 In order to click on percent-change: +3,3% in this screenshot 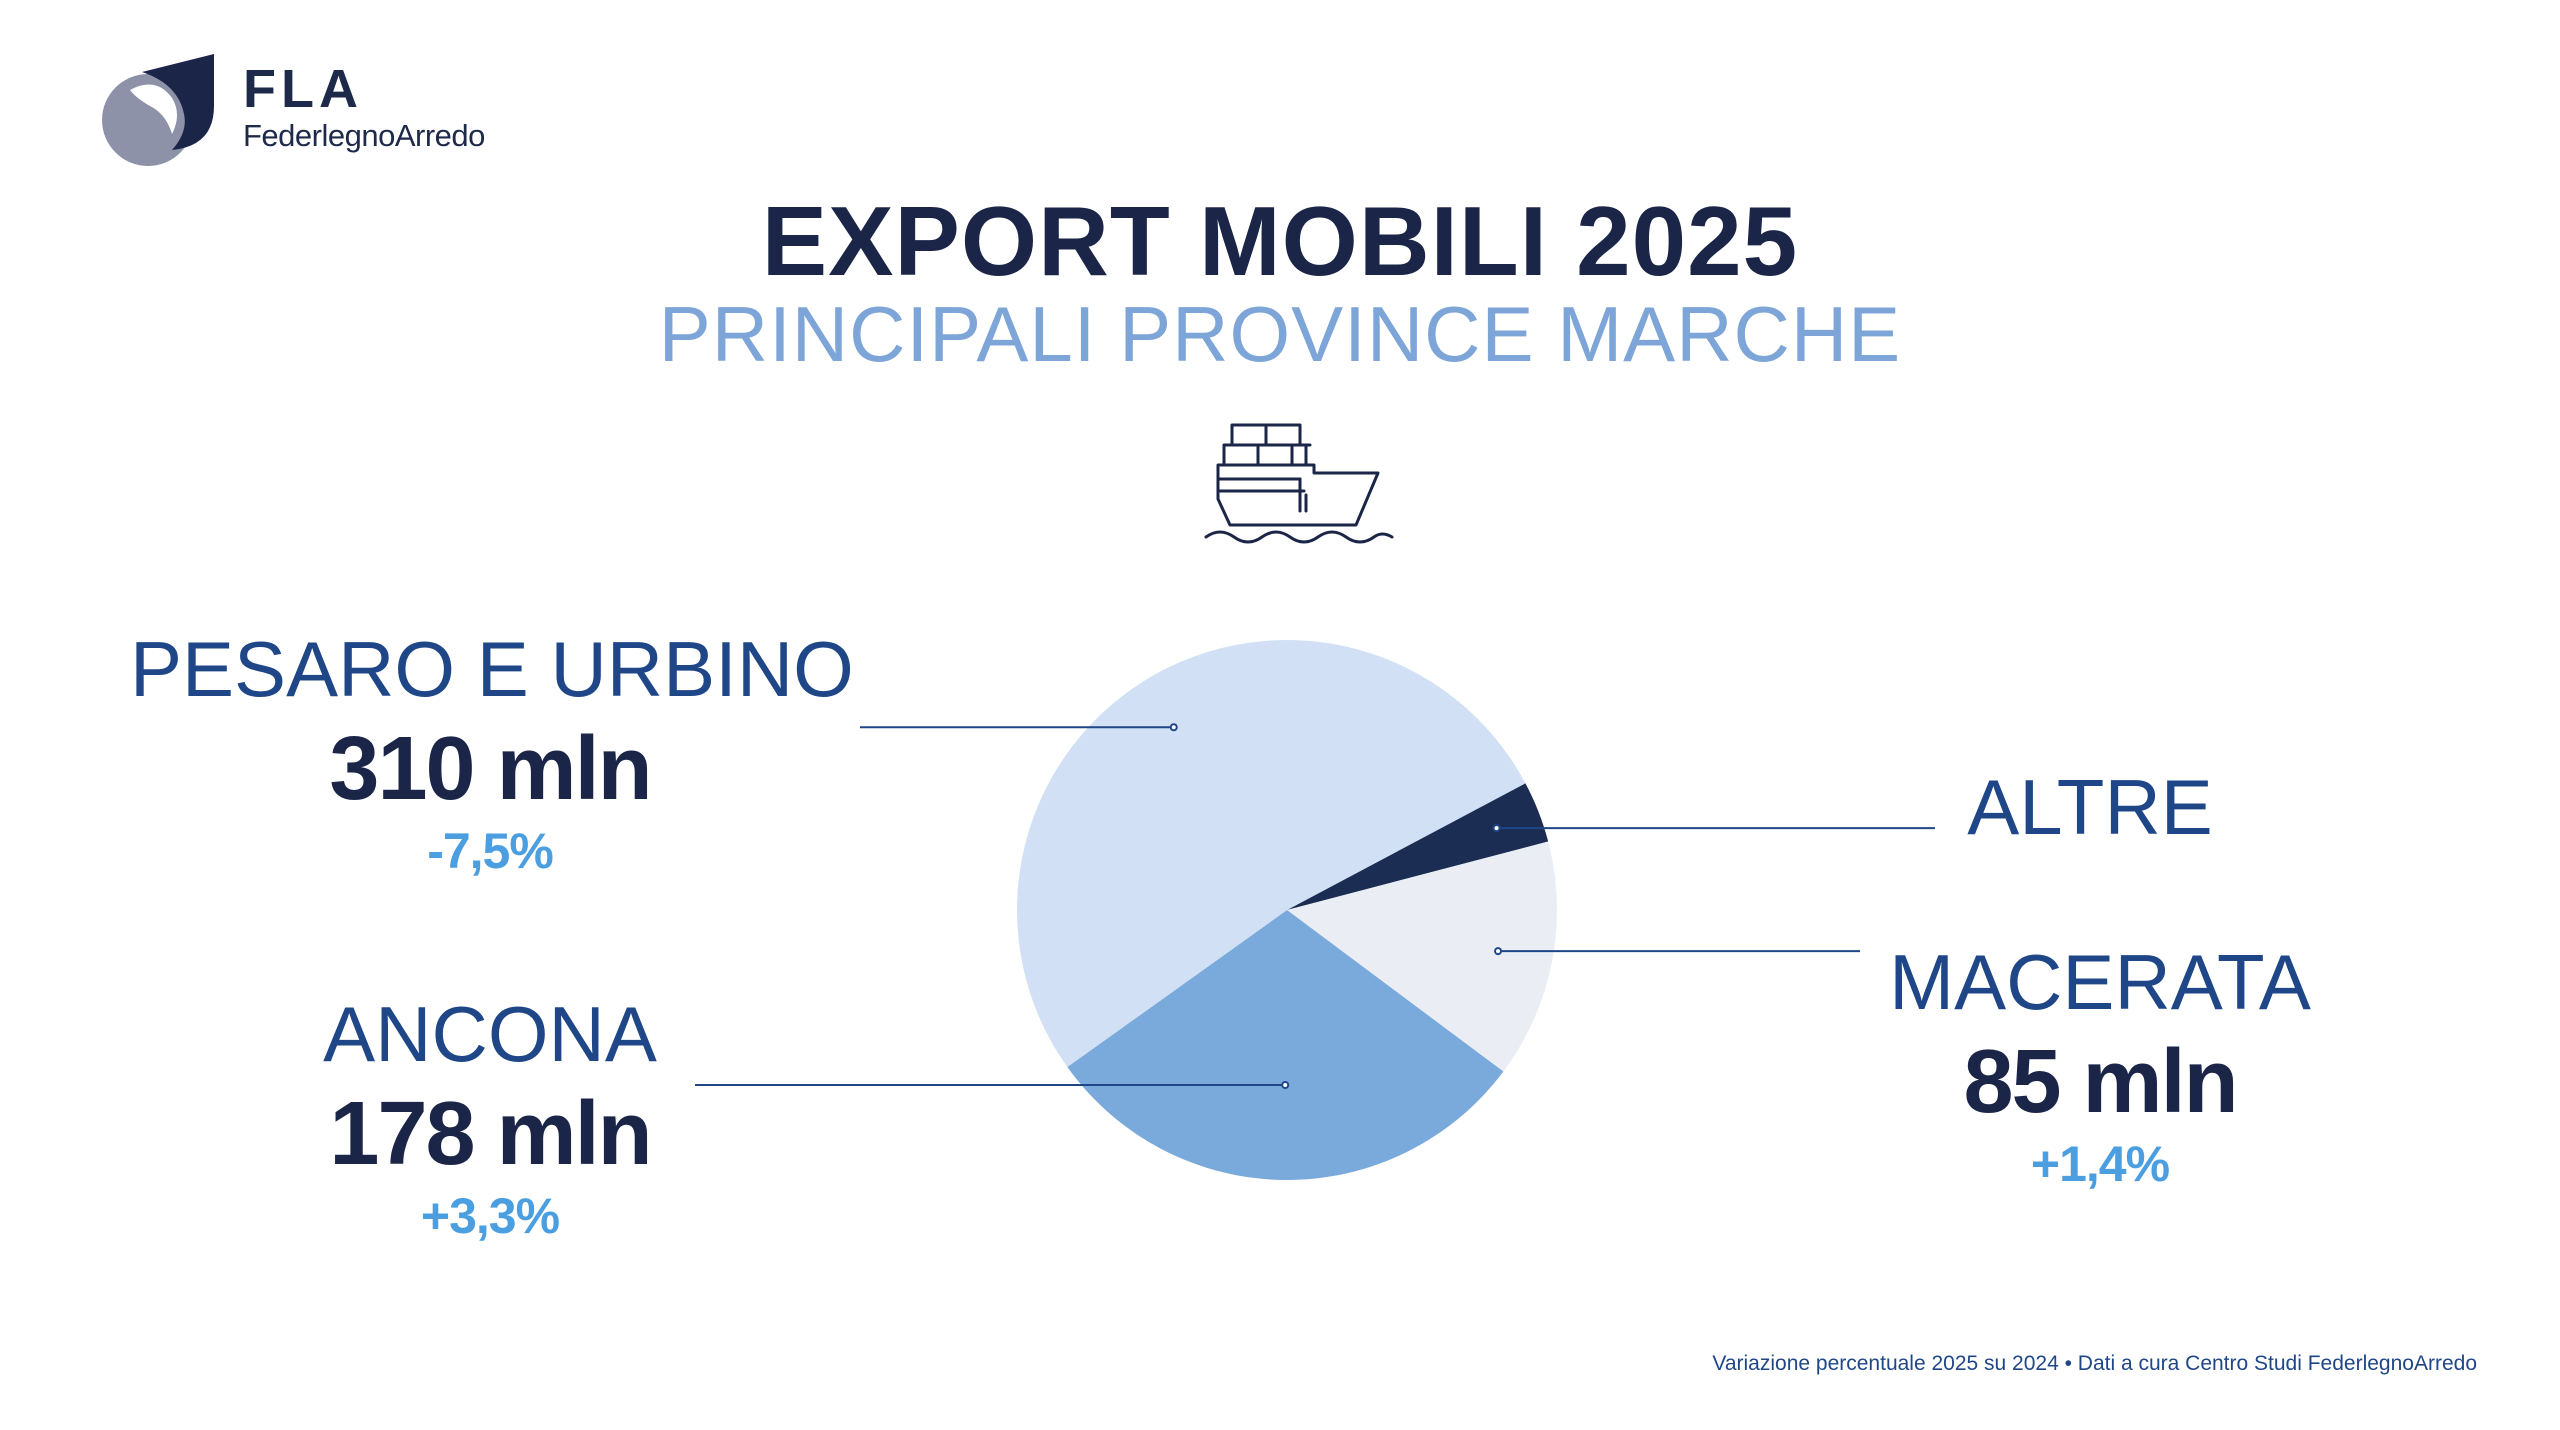, I will do `click(490, 1216)`.